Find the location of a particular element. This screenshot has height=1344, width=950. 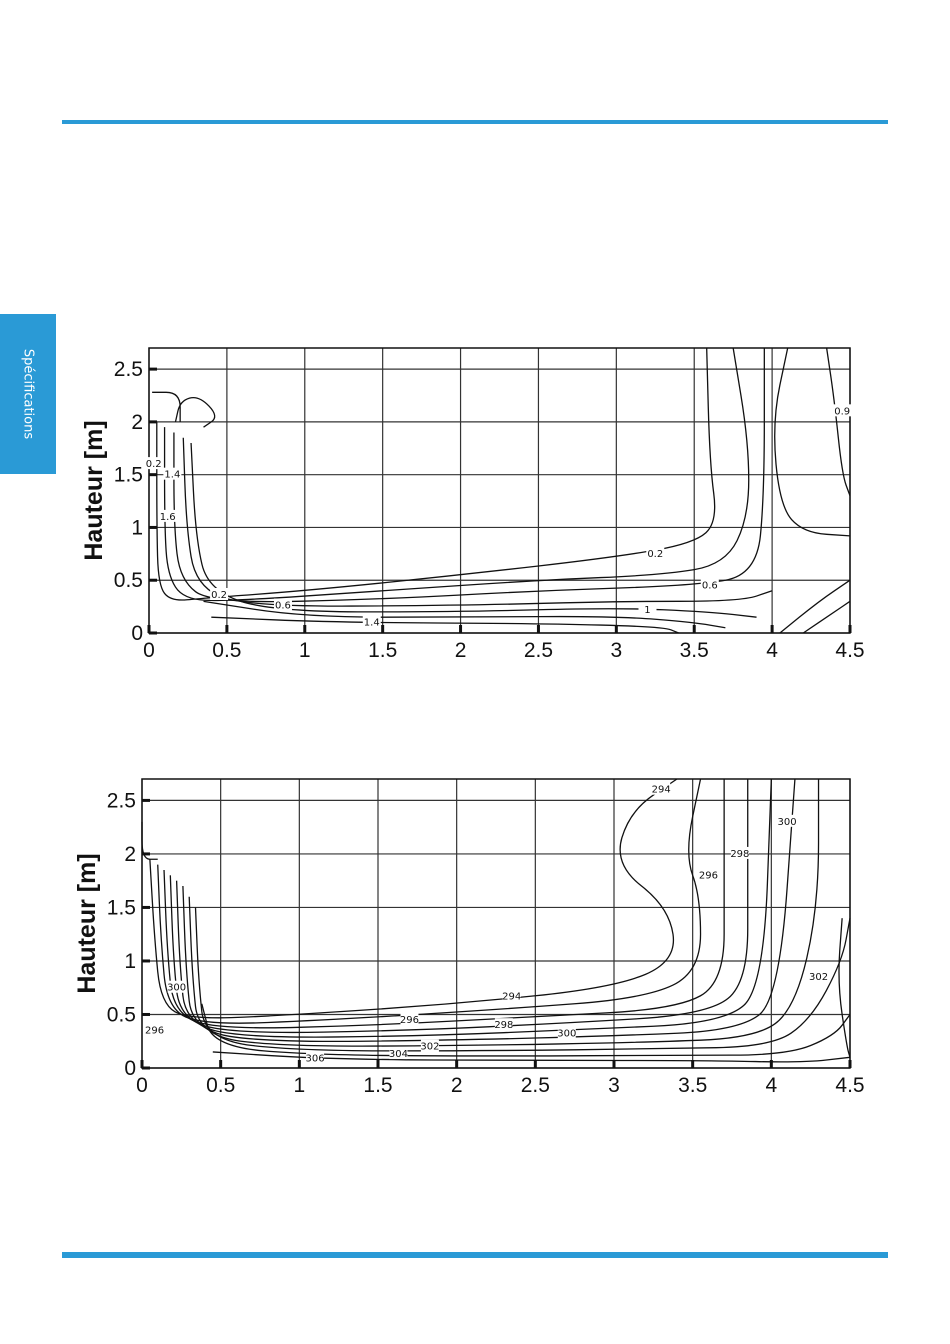

x-tick-label: 0 is located at coordinates (149, 650).